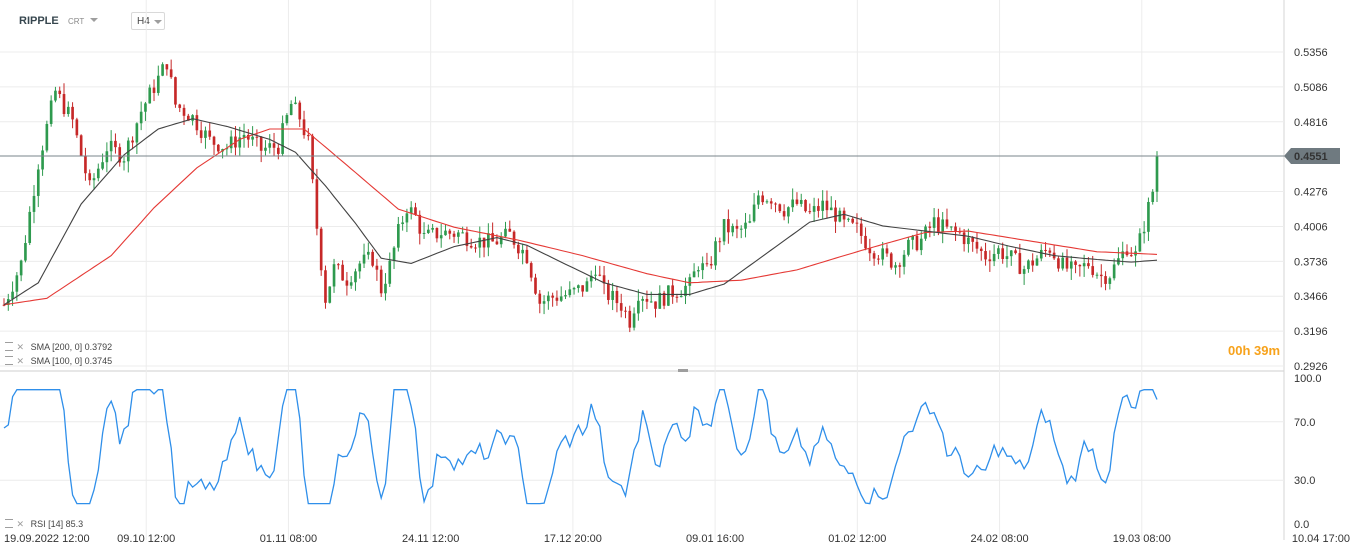 The image size is (1354, 555). What do you see at coordinates (58, 361) in the screenshot?
I see `sma100-legend: ✕ SMA [100, 0] 0.3745` at bounding box center [58, 361].